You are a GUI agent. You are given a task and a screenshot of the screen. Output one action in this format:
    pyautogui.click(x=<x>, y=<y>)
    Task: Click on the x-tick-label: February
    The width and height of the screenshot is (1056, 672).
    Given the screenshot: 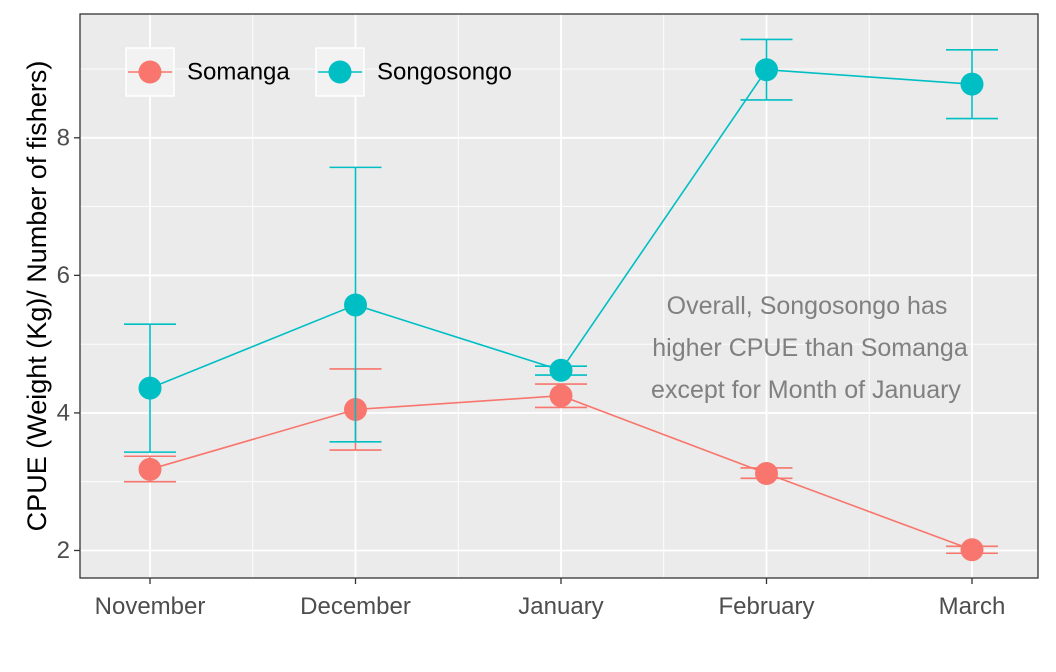 What is the action you would take?
    pyautogui.click(x=766, y=606)
    